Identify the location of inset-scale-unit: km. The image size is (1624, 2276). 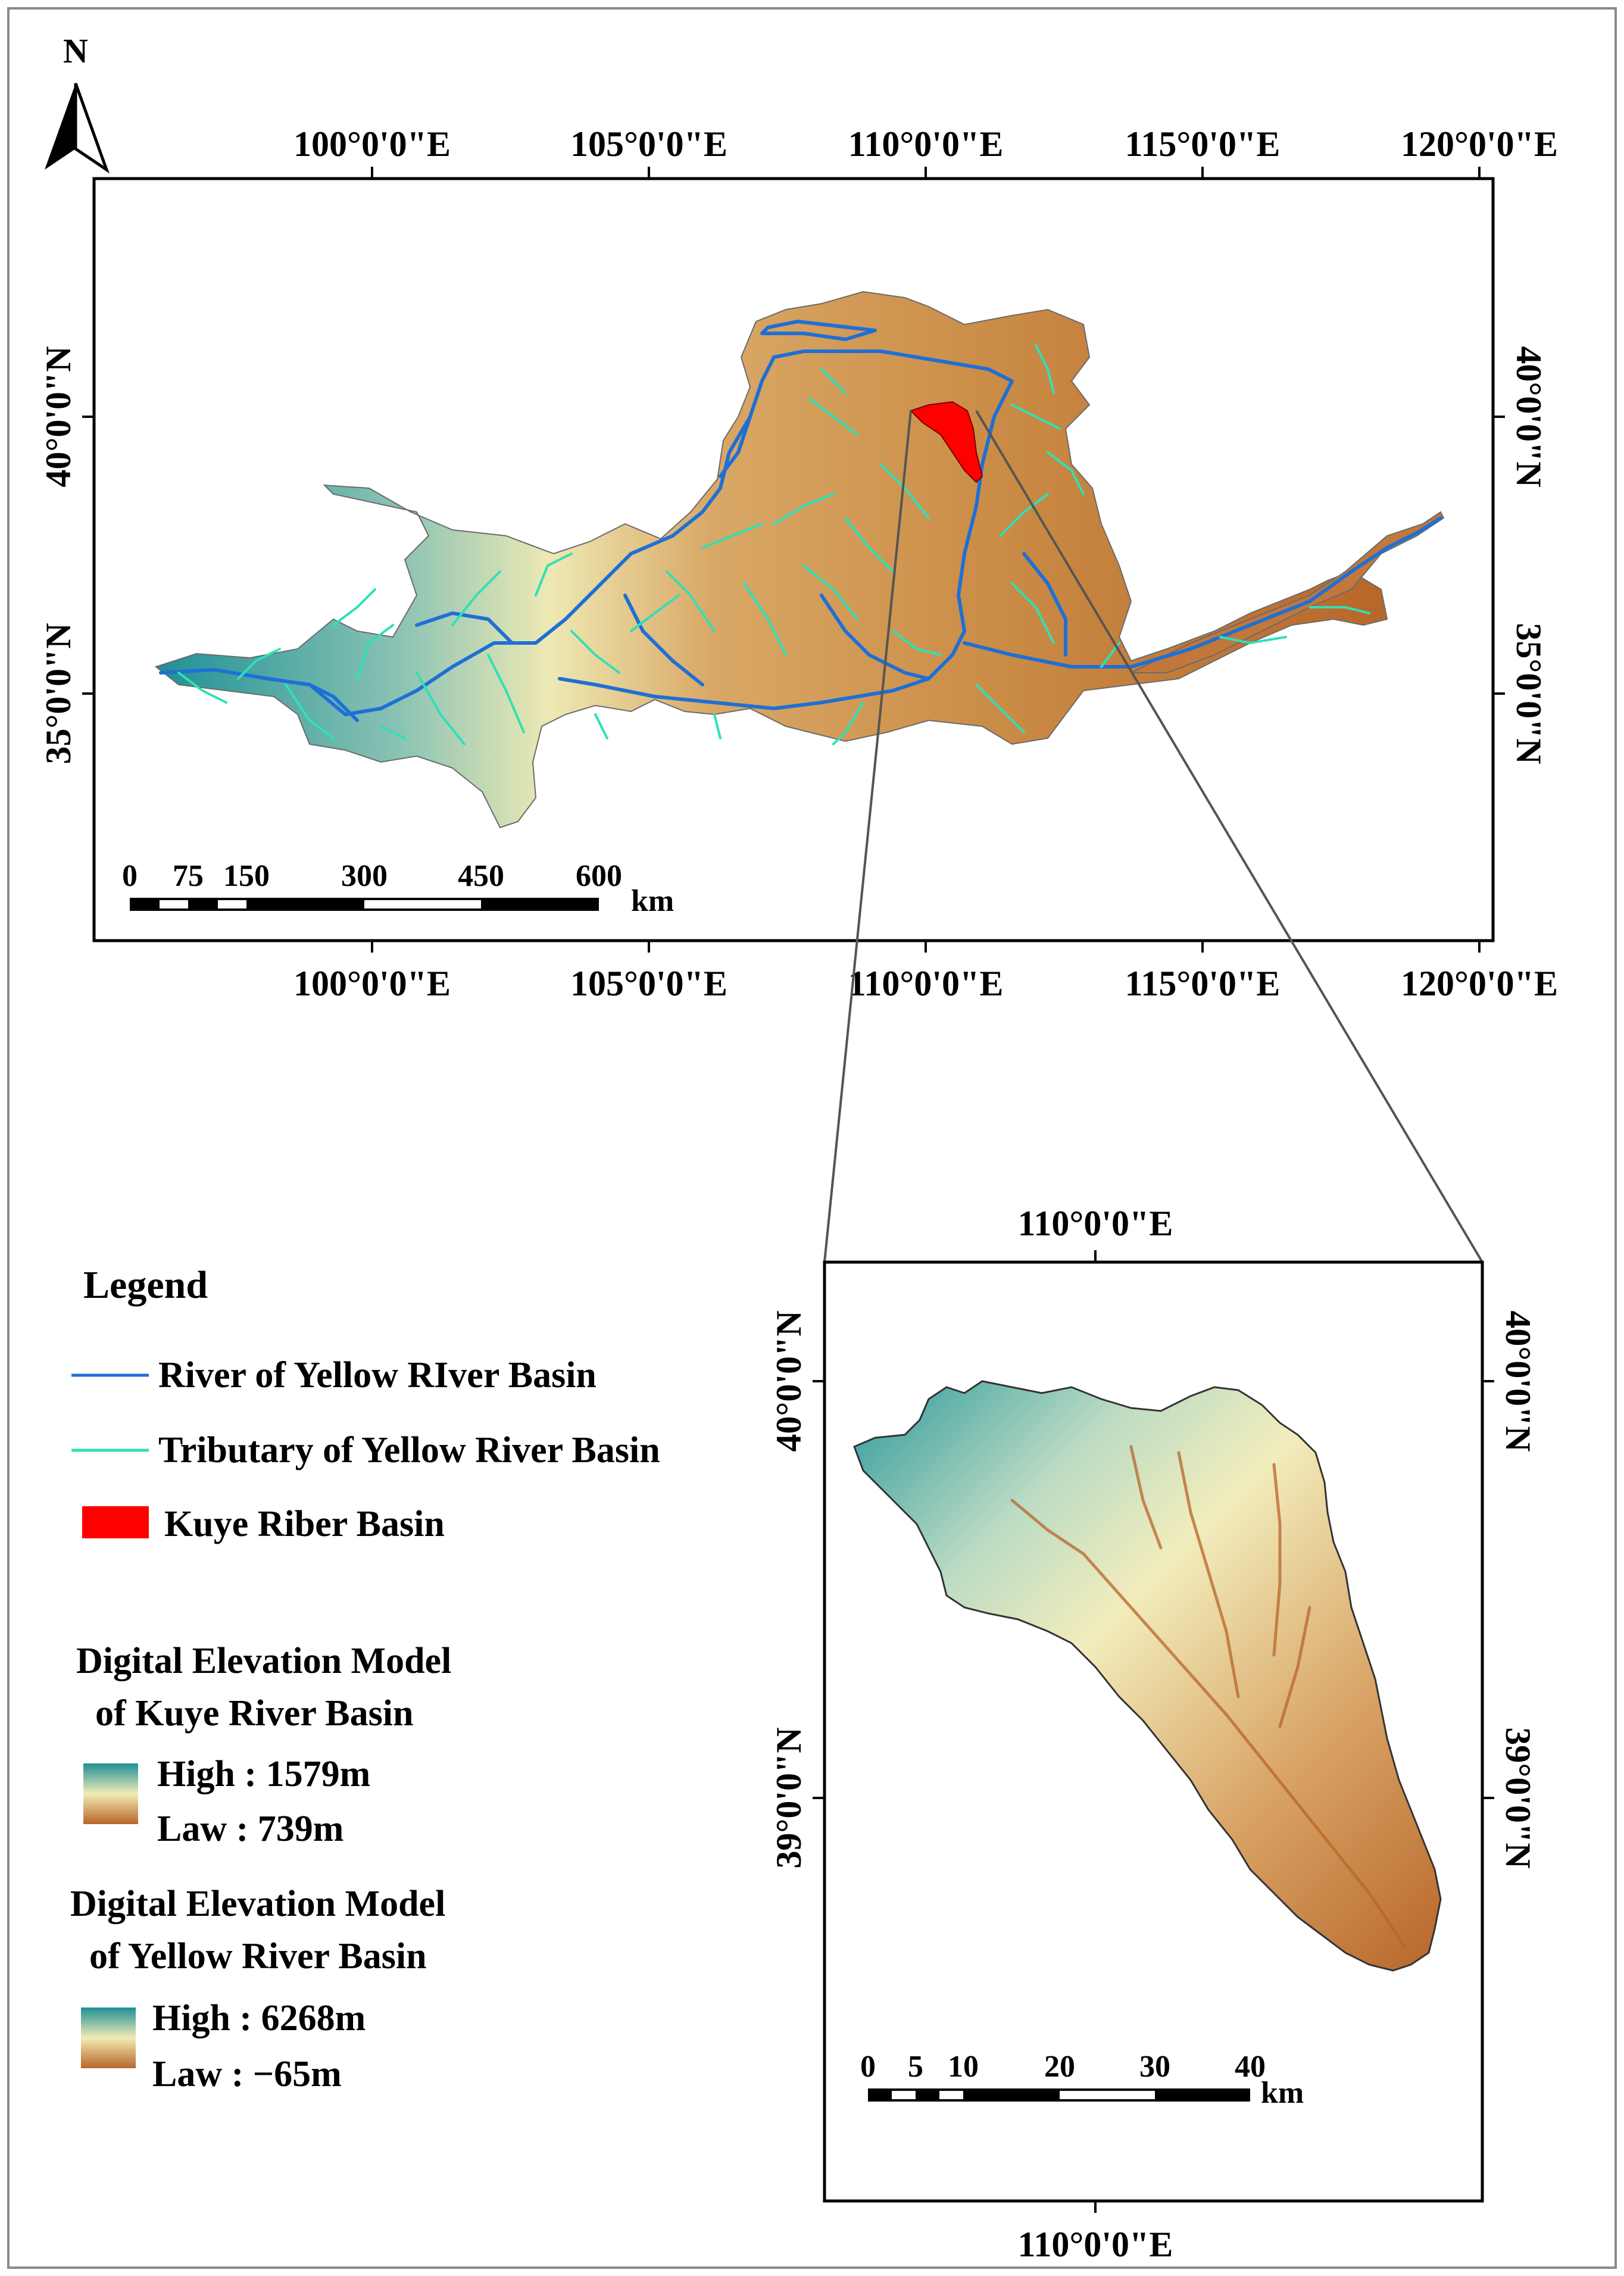
(1282, 2093).